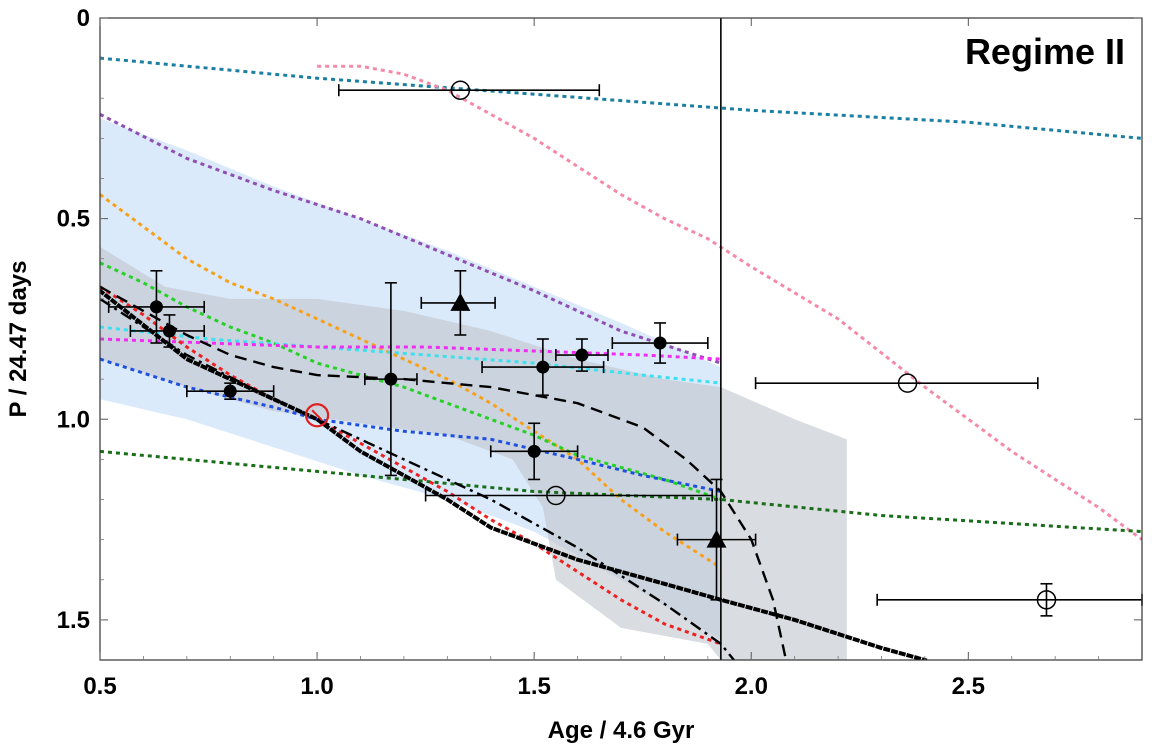  I want to click on x-tick-label: 0.5, so click(99, 686).